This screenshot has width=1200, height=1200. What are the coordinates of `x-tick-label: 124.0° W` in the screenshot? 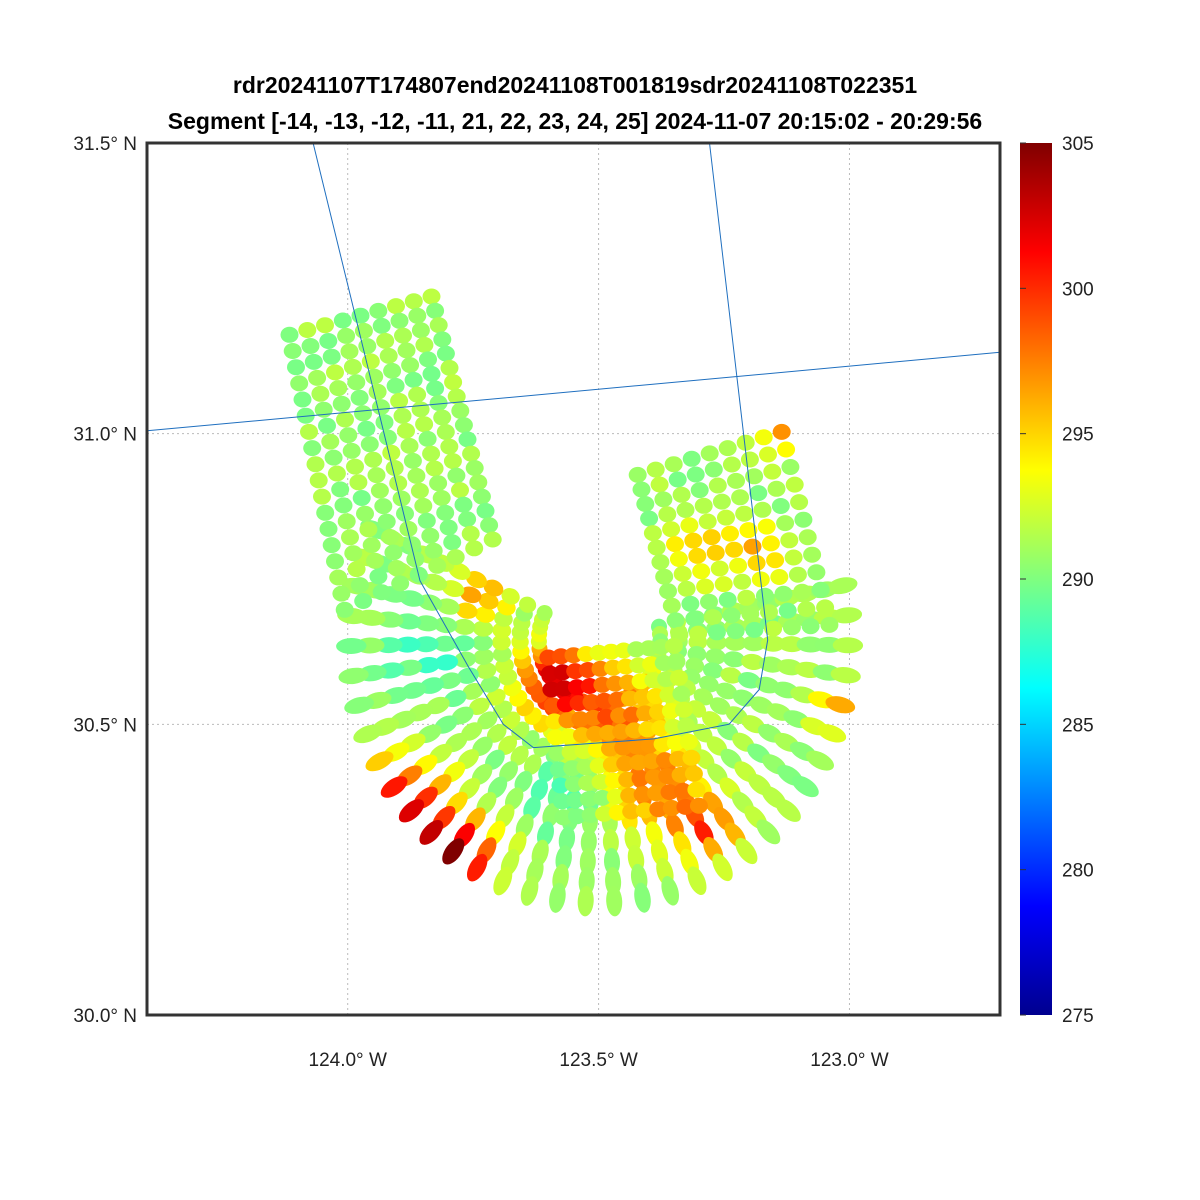 It's located at (348, 1060).